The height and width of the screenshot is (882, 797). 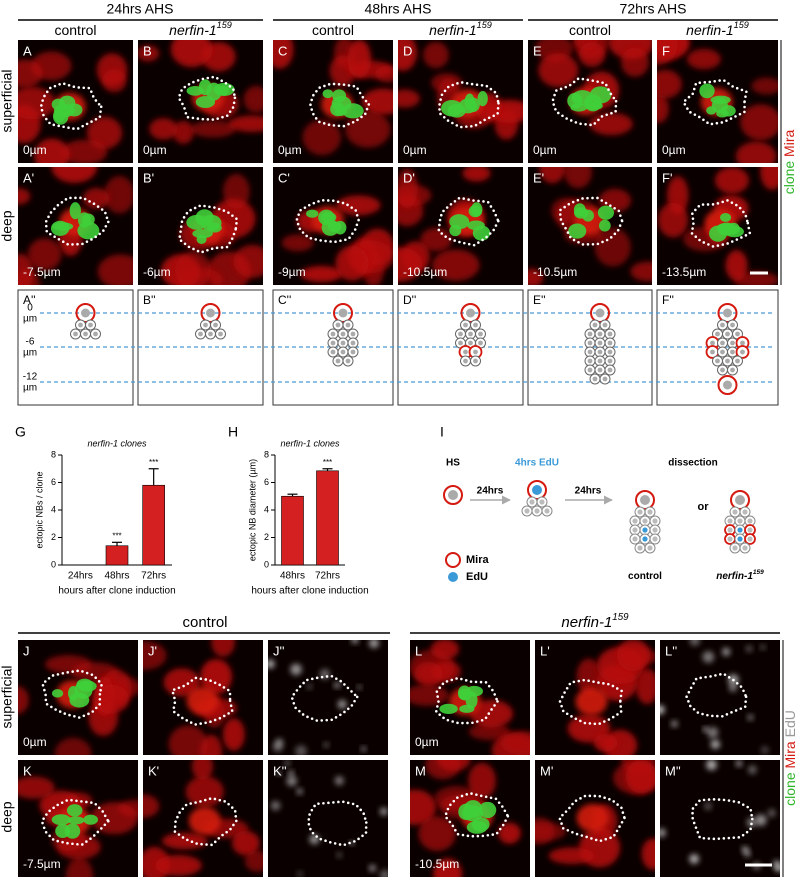 I want to click on error-bar, so click(x=153, y=477).